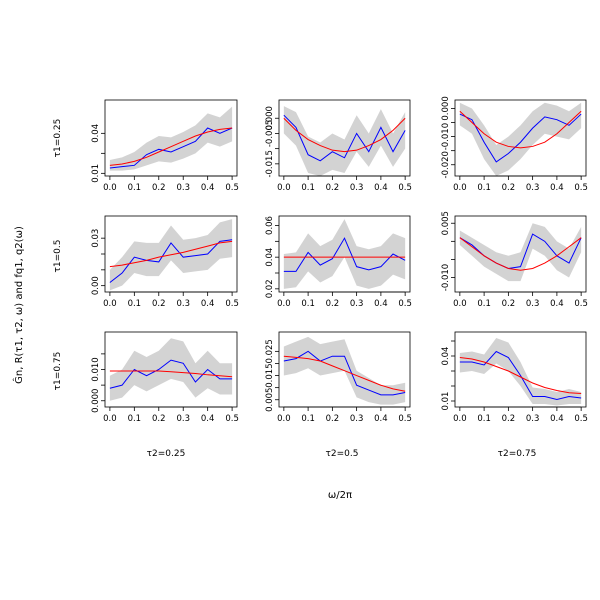 This screenshot has width=600, height=600. What do you see at coordinates (517, 454) in the screenshot?
I see `column-label-3: τ2=0.75` at bounding box center [517, 454].